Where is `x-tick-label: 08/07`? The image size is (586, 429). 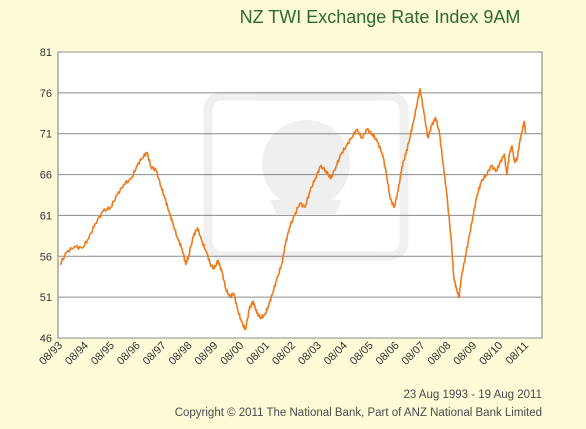 x-tick-label: 08/07 is located at coordinates (414, 354).